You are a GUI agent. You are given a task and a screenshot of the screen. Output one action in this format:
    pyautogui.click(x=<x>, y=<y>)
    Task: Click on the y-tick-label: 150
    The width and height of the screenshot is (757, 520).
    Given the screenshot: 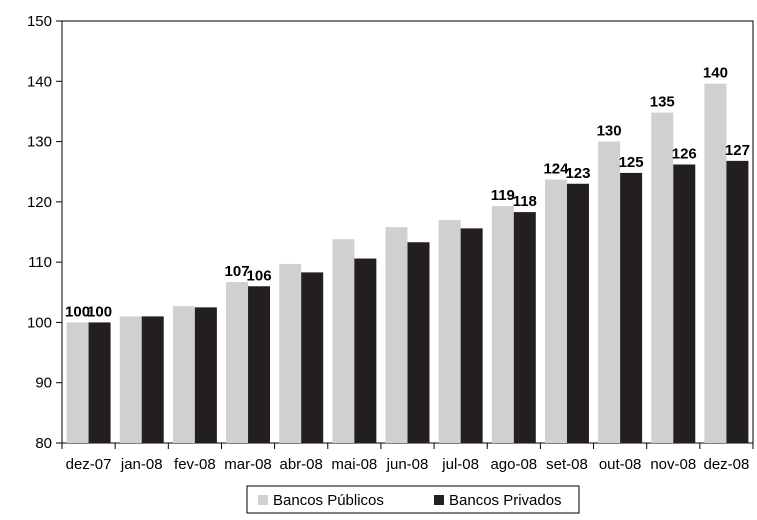 What is the action you would take?
    pyautogui.click(x=39, y=21)
    